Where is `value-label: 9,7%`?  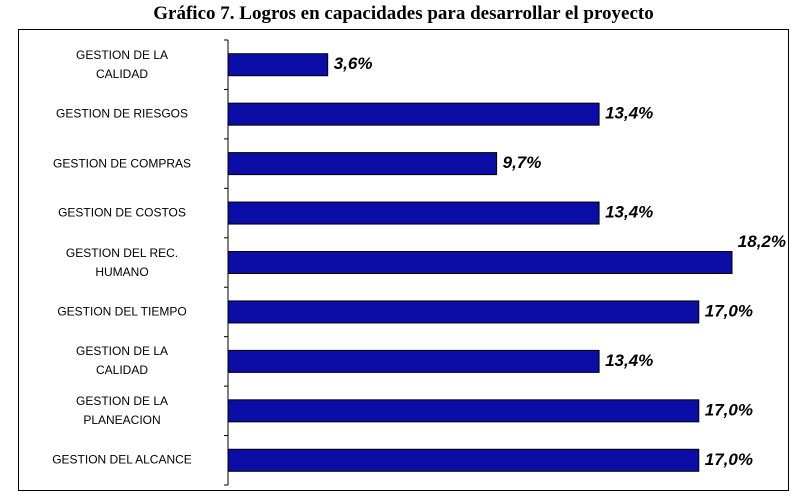 value-label: 9,7% is located at coordinates (522, 162).